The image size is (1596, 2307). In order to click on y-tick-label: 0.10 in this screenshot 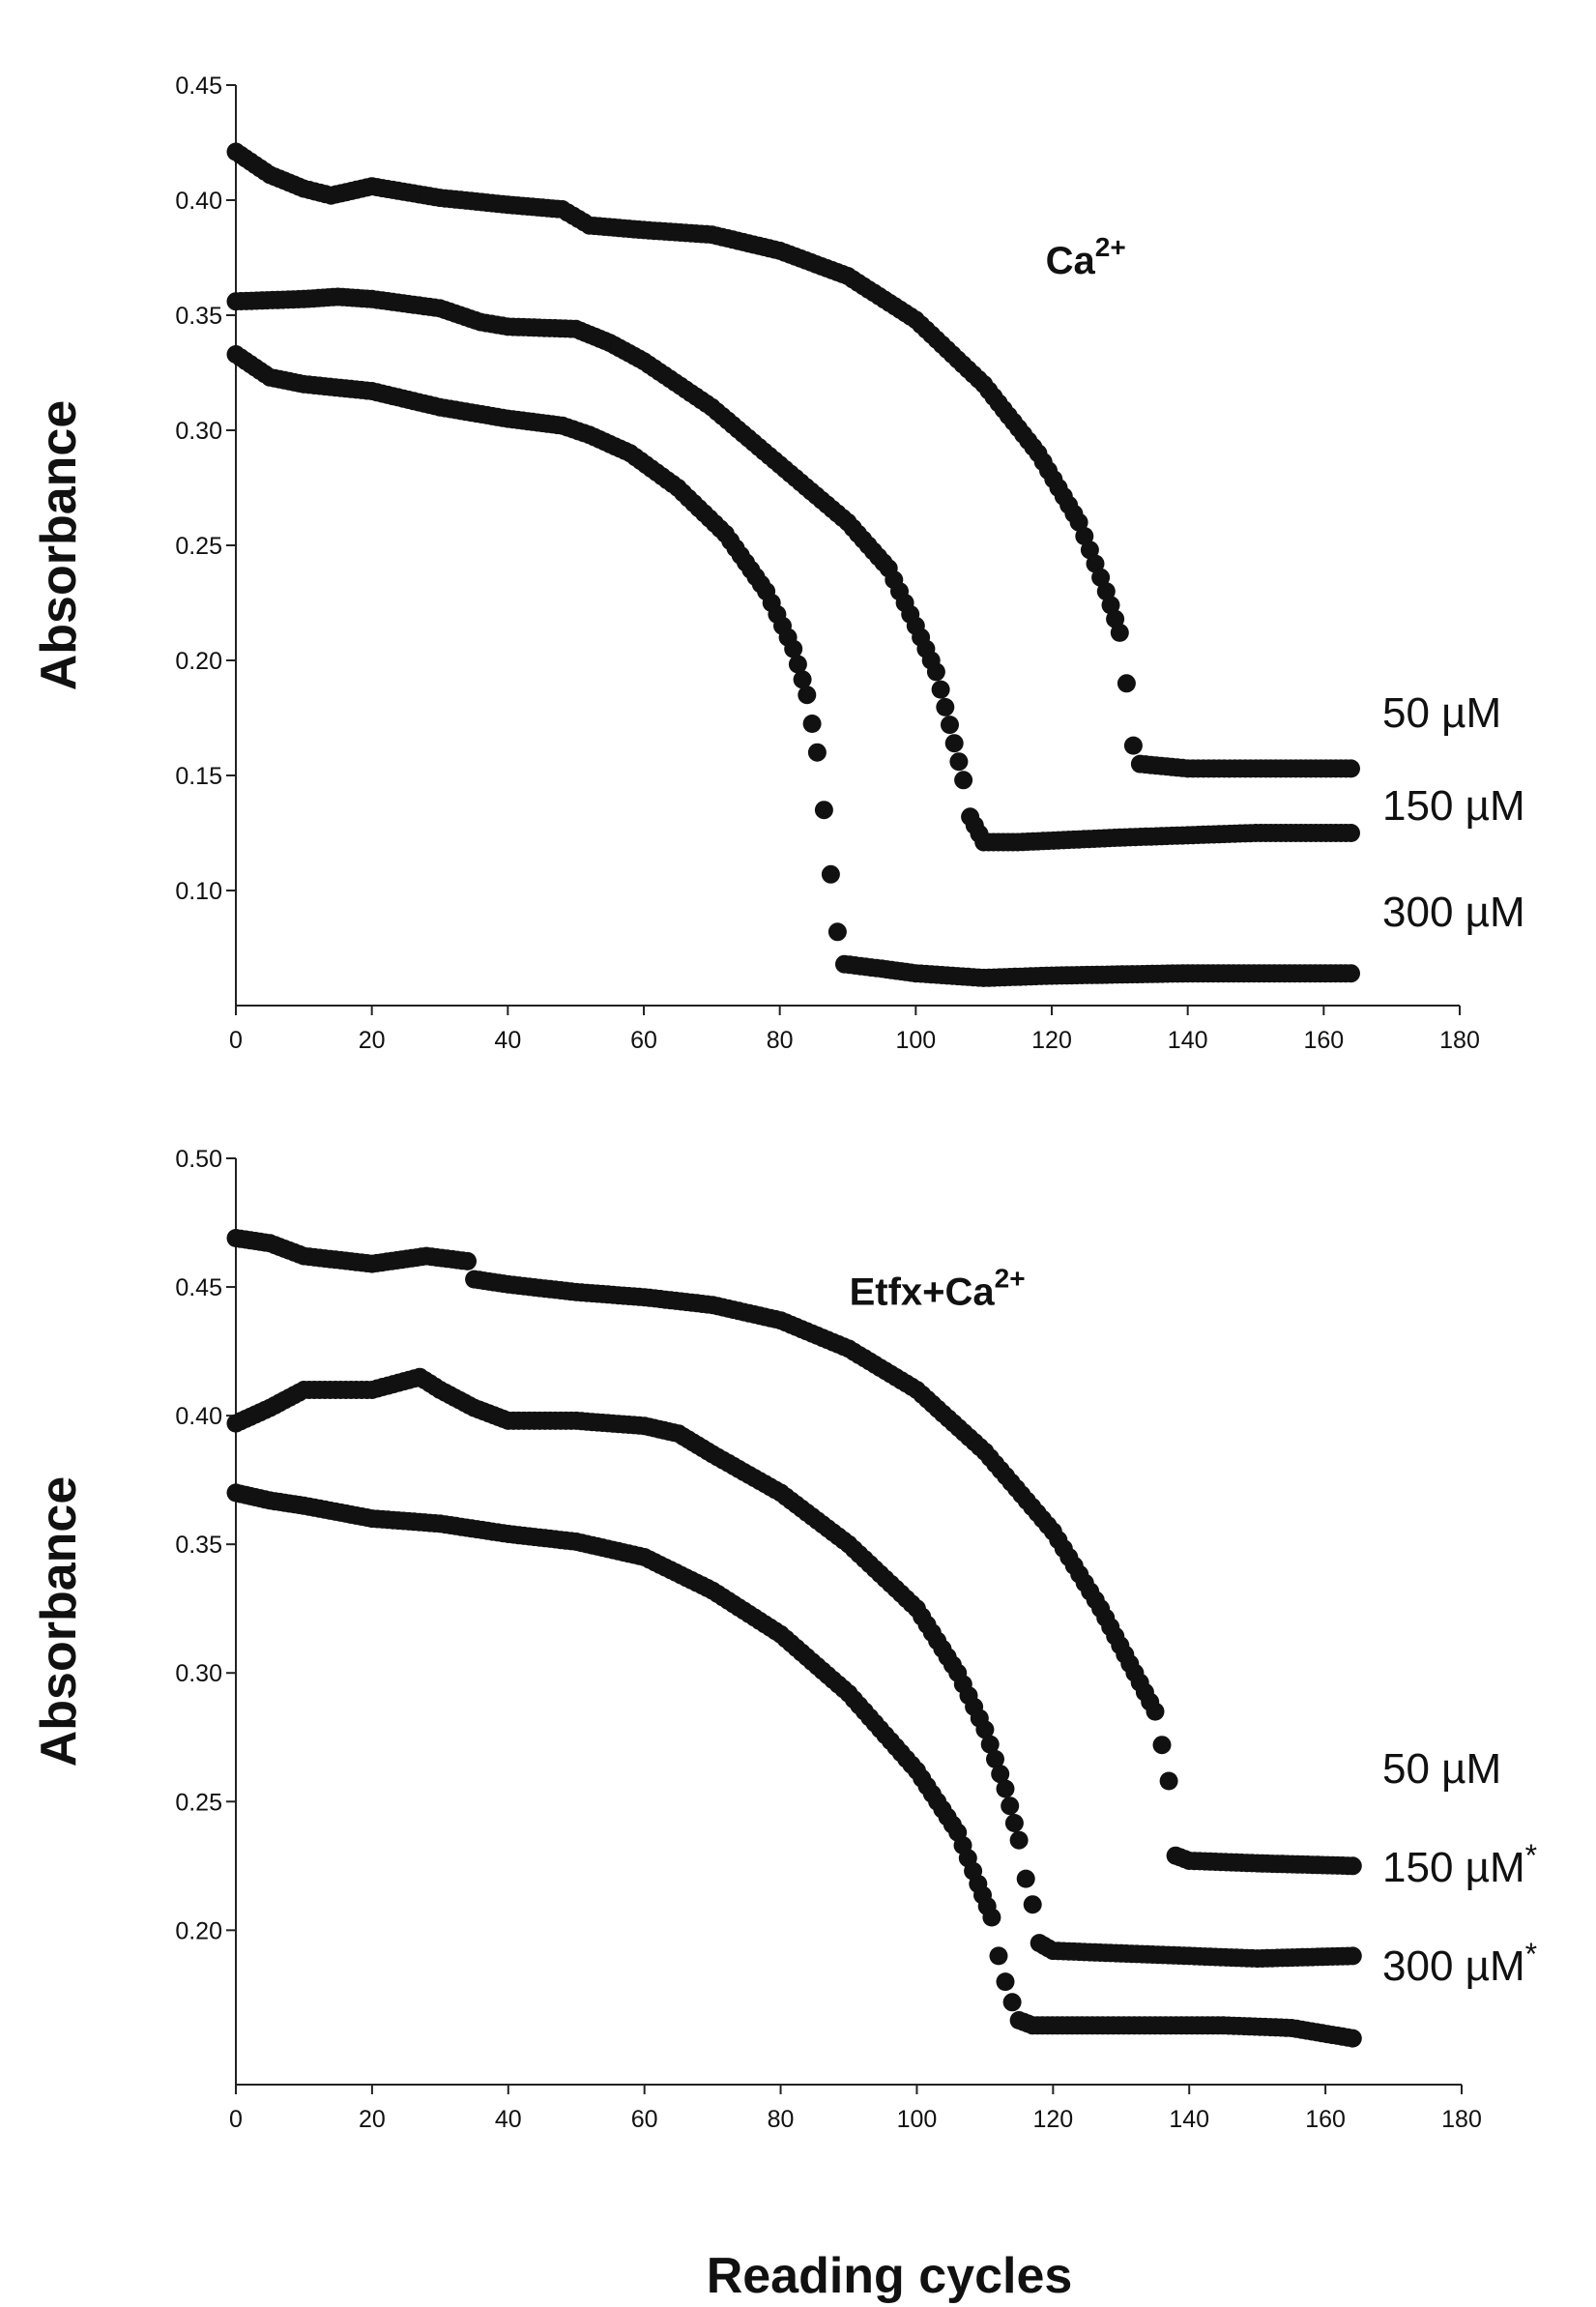, I will do `click(198, 891)`.